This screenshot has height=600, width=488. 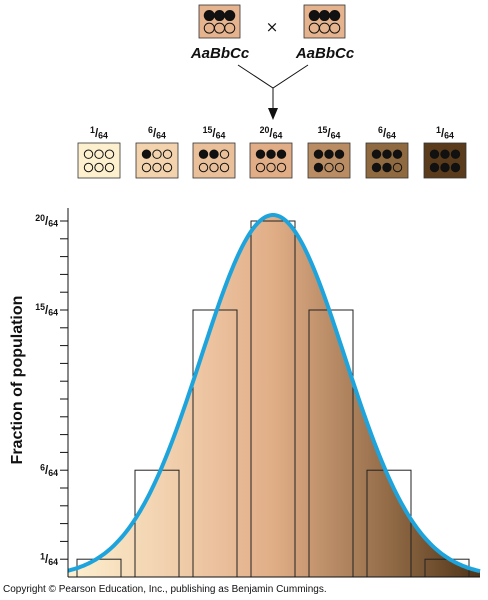 What do you see at coordinates (17, 380) in the screenshot?
I see `y-axis-label: Fraction of population` at bounding box center [17, 380].